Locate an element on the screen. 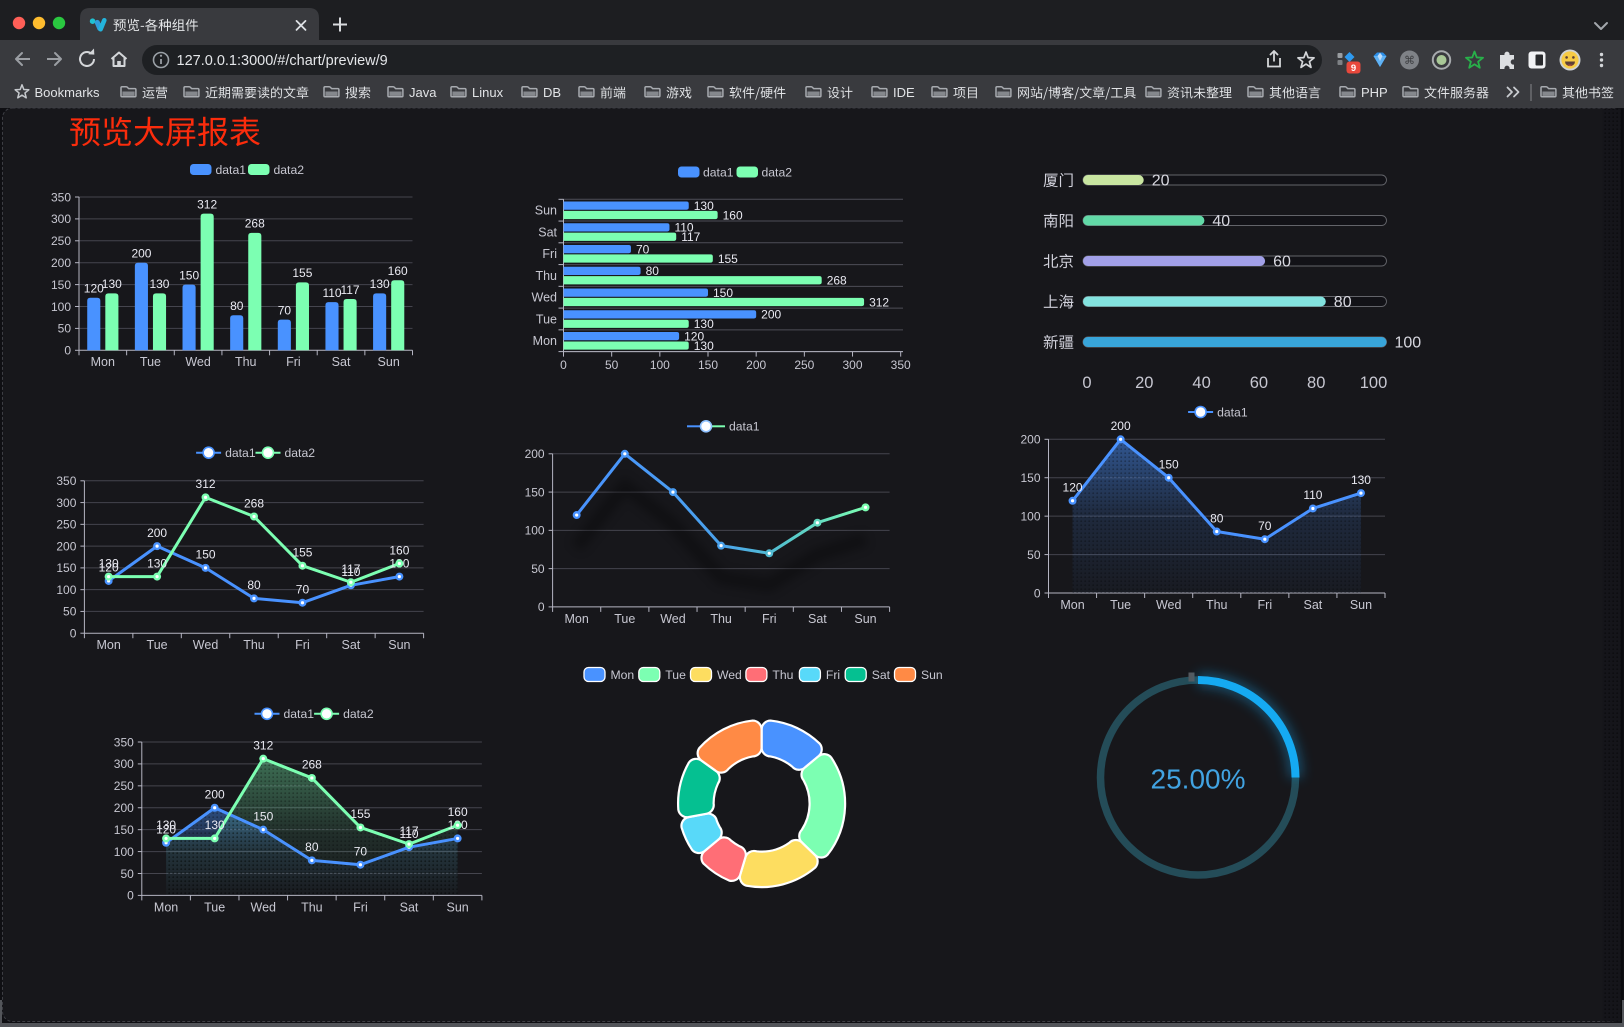 This screenshot has height=1027, width=1624. svg-text: 40 is located at coordinates (1221, 221).